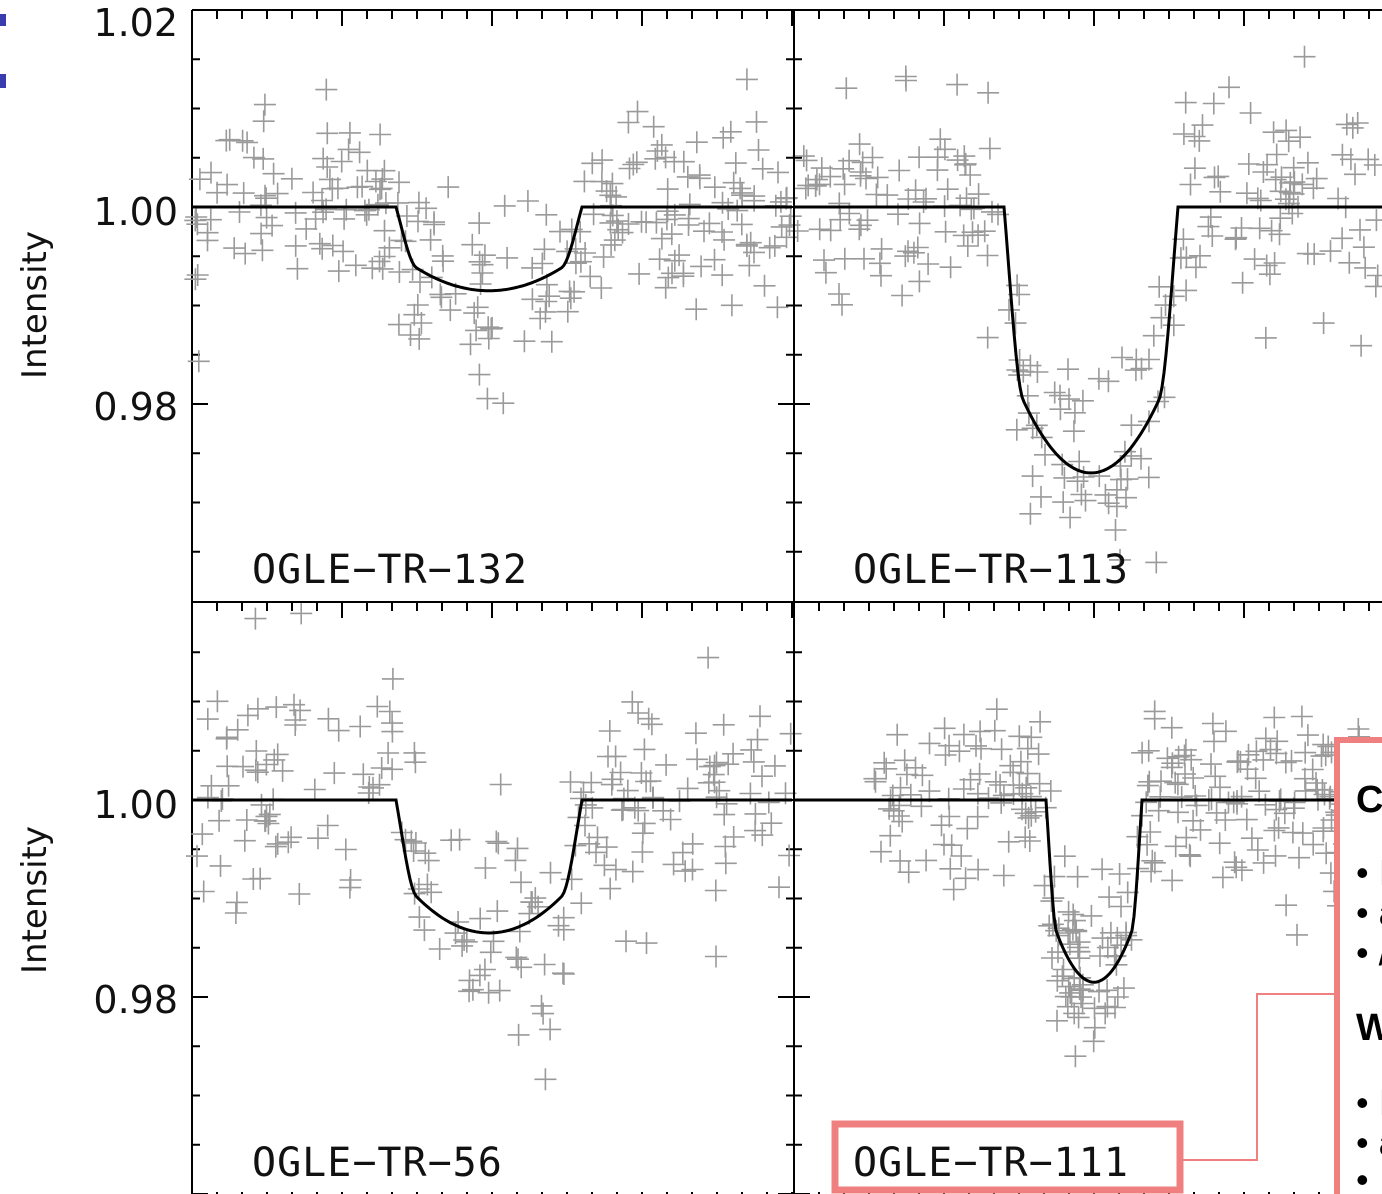  Describe the element at coordinates (1088, 340) in the screenshot. I see `model-curve` at that location.